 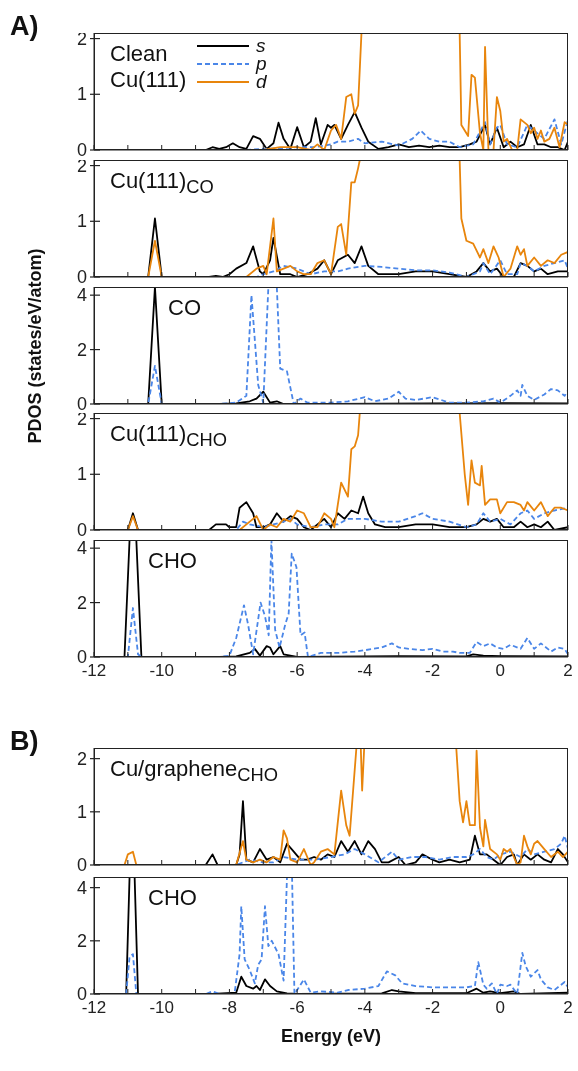 I want to click on text: Cu(111)$_{CHO}$, so click(x=168, y=437).